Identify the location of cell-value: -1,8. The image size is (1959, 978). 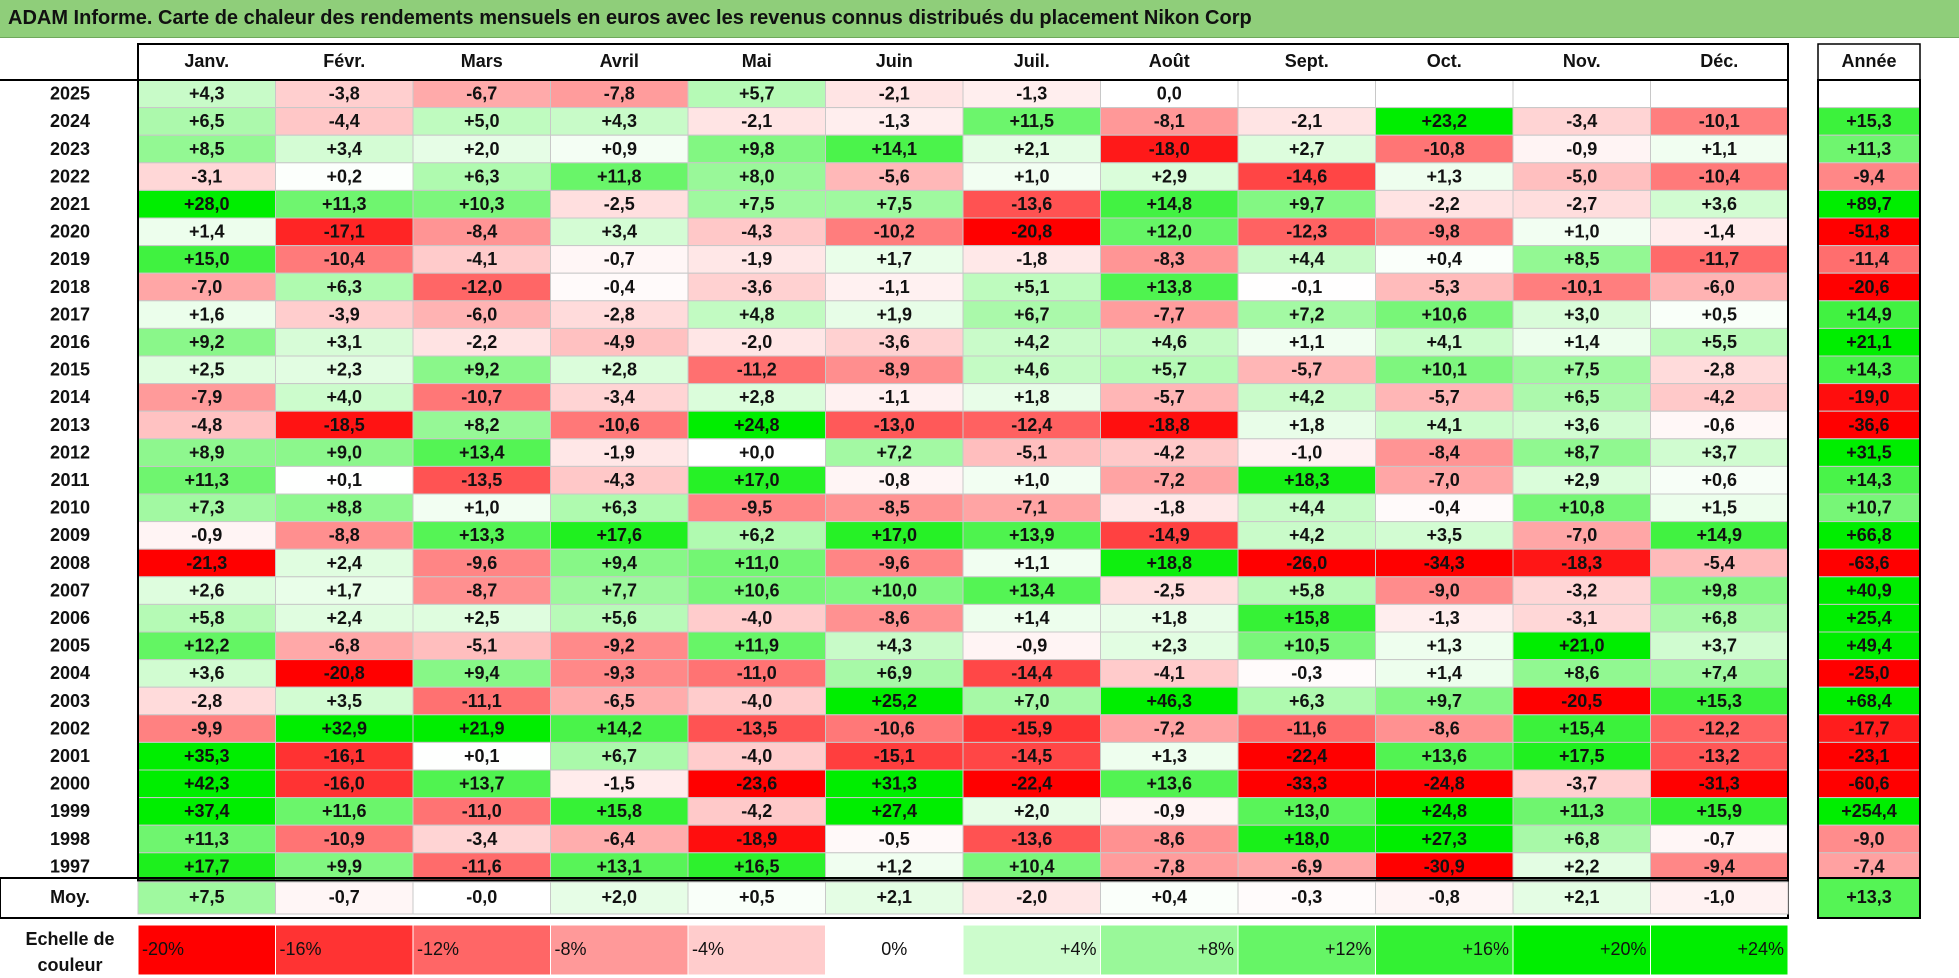
(1031, 259).